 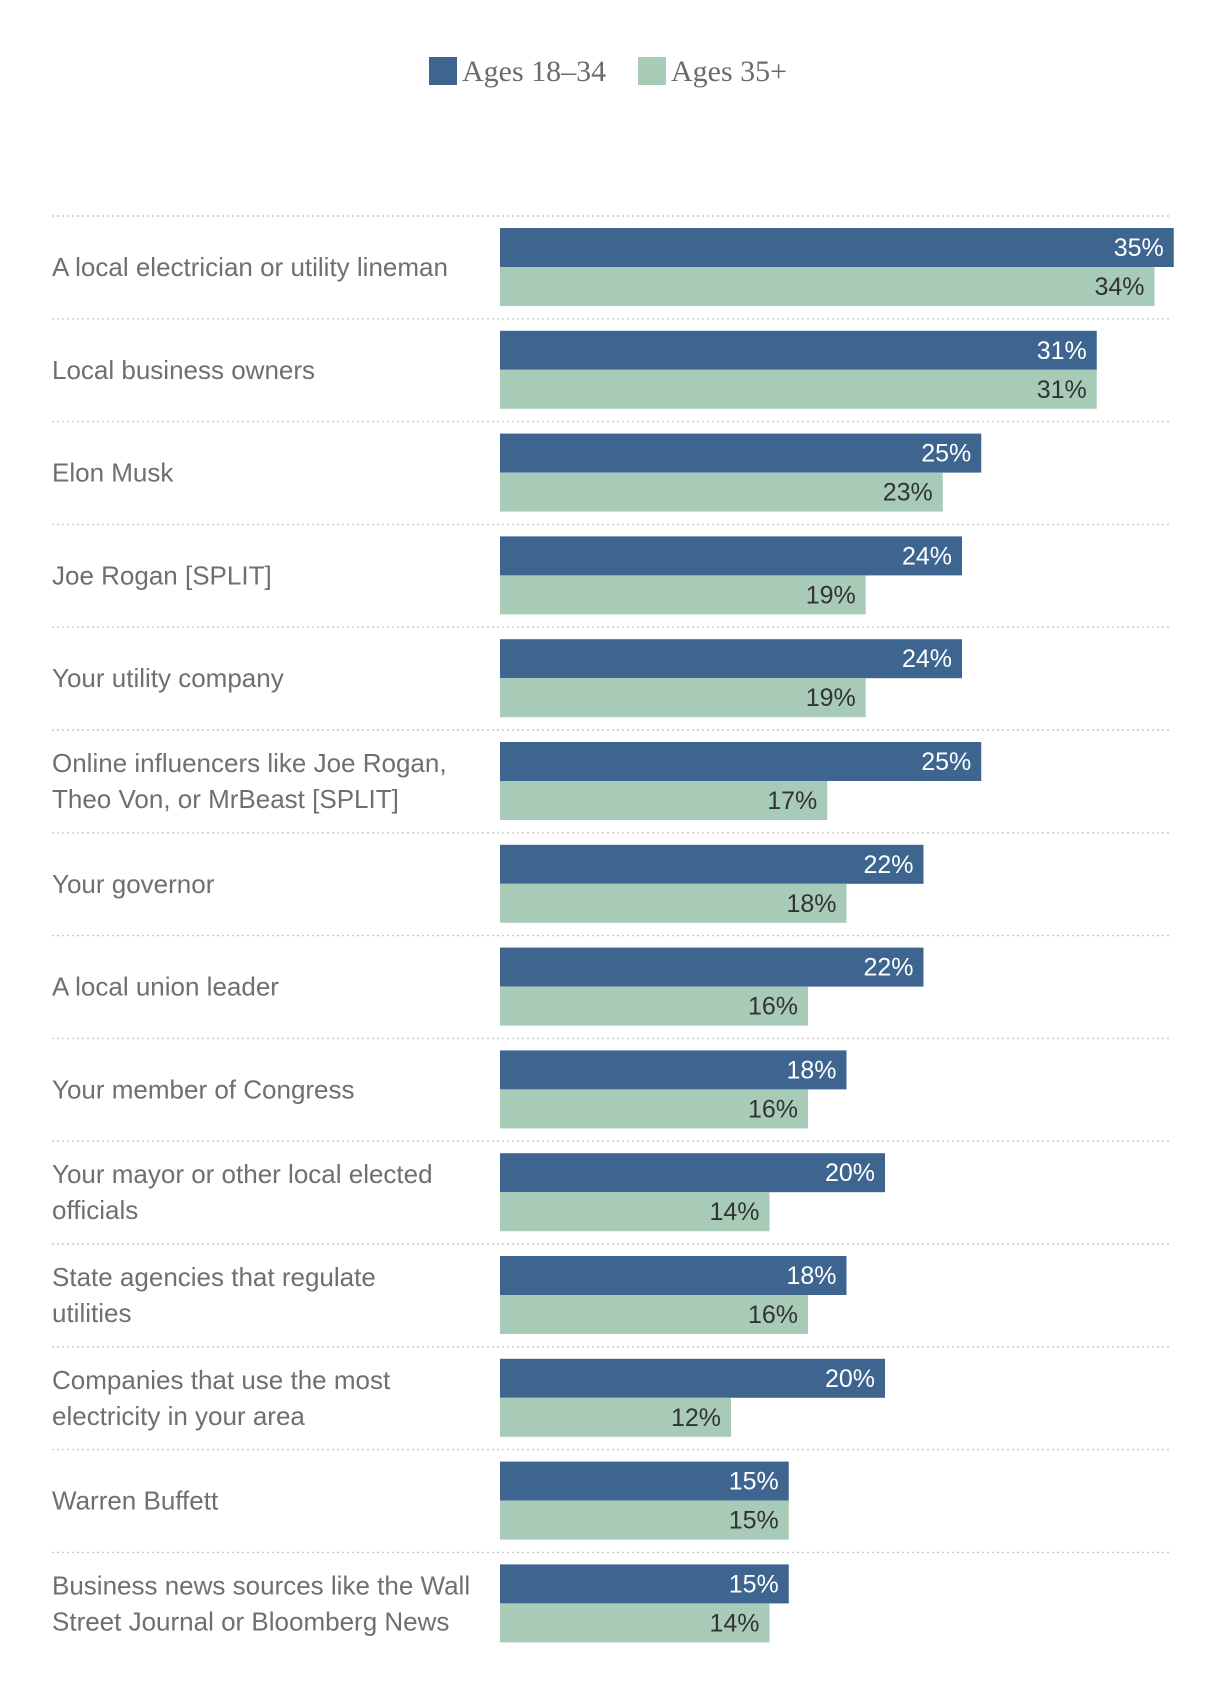 I want to click on category-label: Joe Rogan [SPLIT], so click(x=162, y=575).